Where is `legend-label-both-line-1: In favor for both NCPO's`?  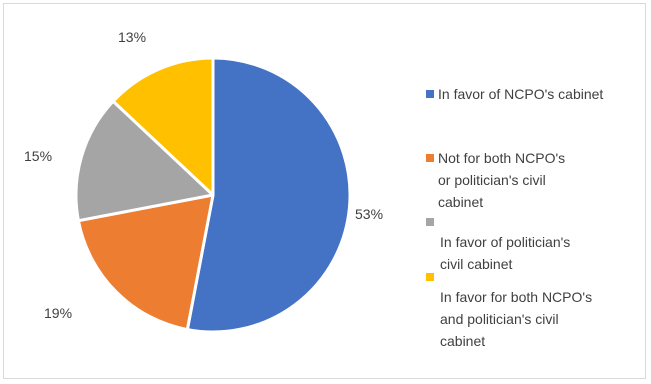 legend-label-both-line-1: In favor for both NCPO's is located at coordinates (516, 297).